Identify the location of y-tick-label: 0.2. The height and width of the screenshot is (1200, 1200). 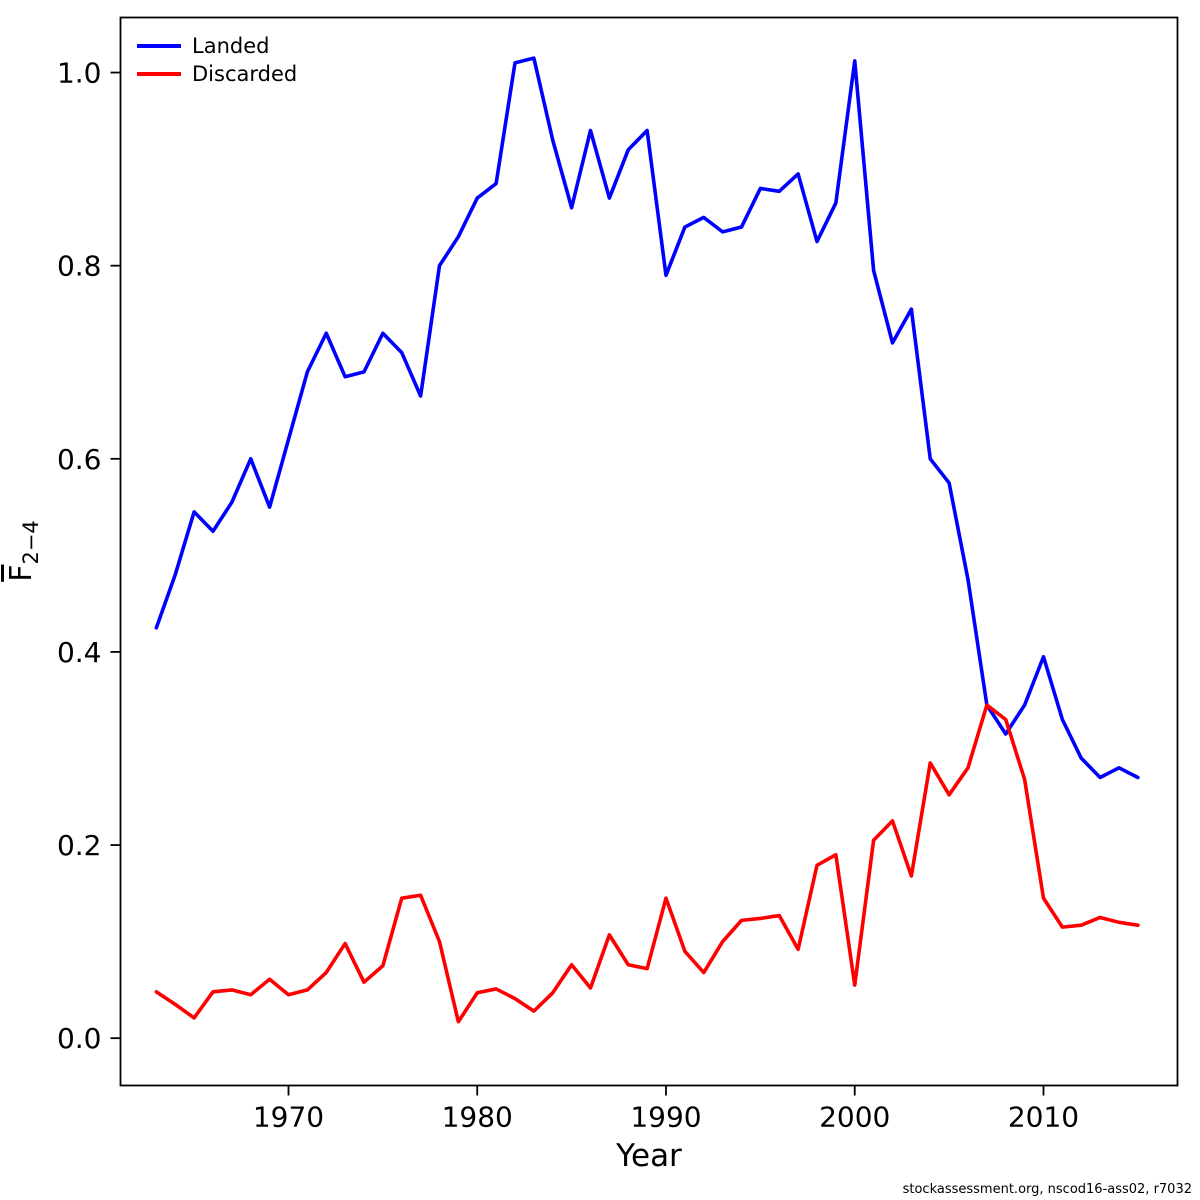
(79, 845).